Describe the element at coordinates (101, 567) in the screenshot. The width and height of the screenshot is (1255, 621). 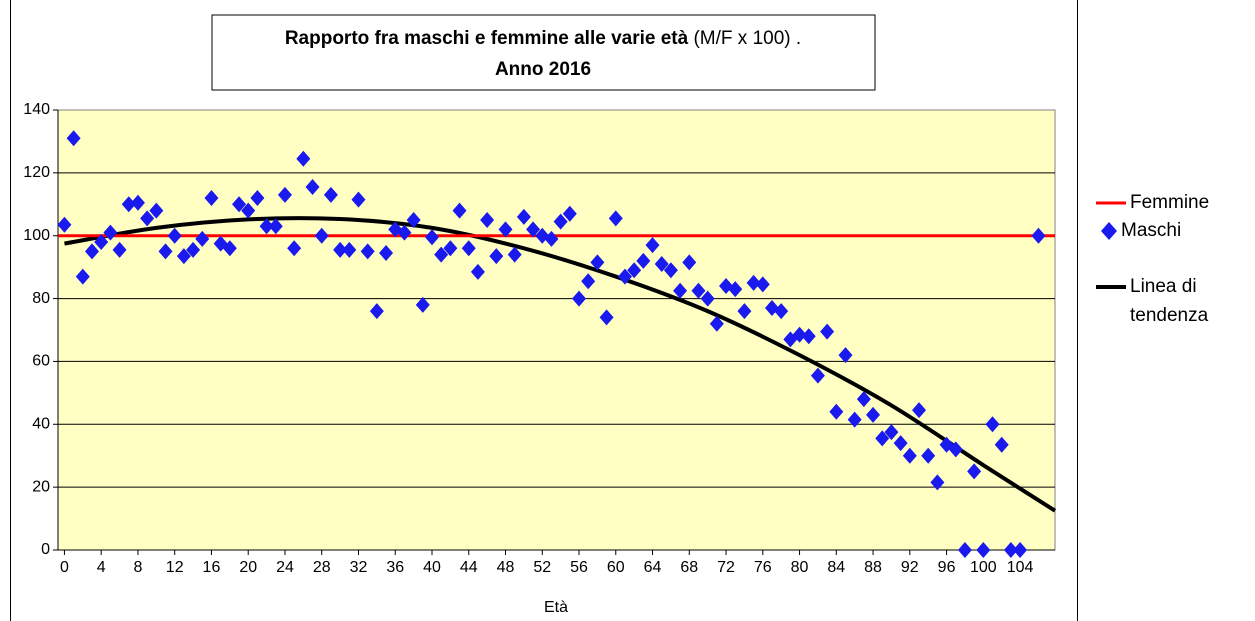
I see `x-tick-label: 4` at that location.